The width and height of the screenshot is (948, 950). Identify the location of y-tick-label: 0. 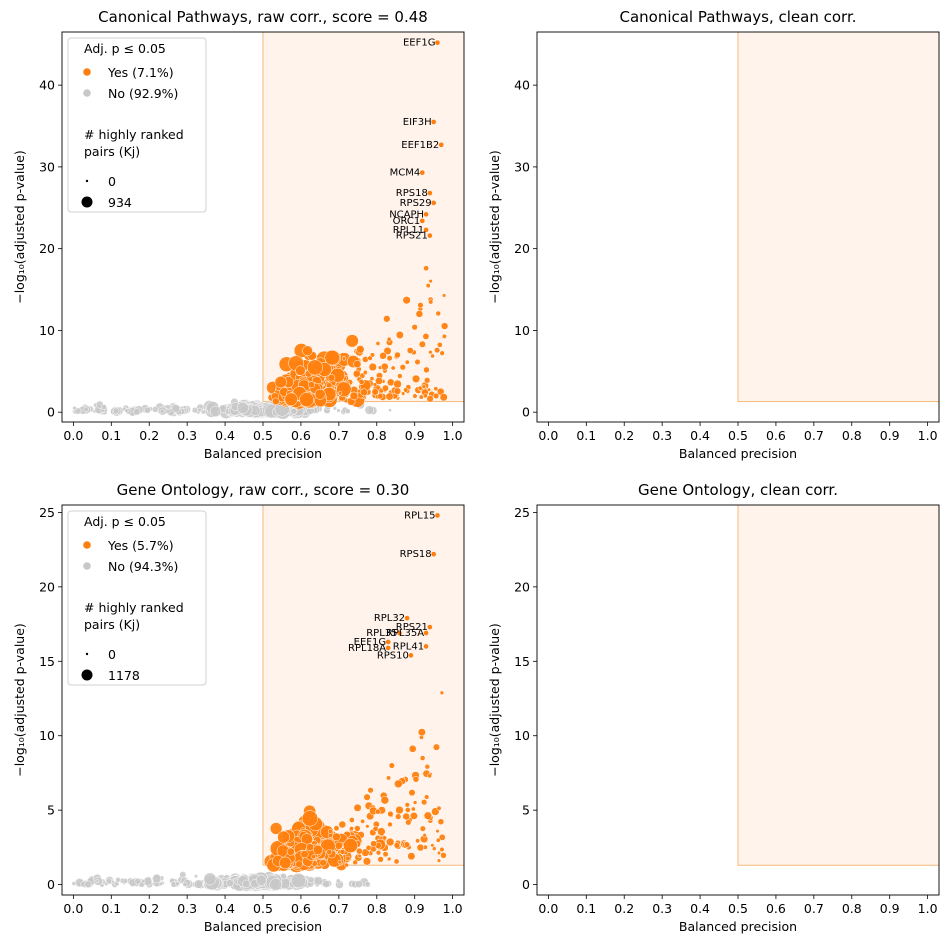
(526, 412).